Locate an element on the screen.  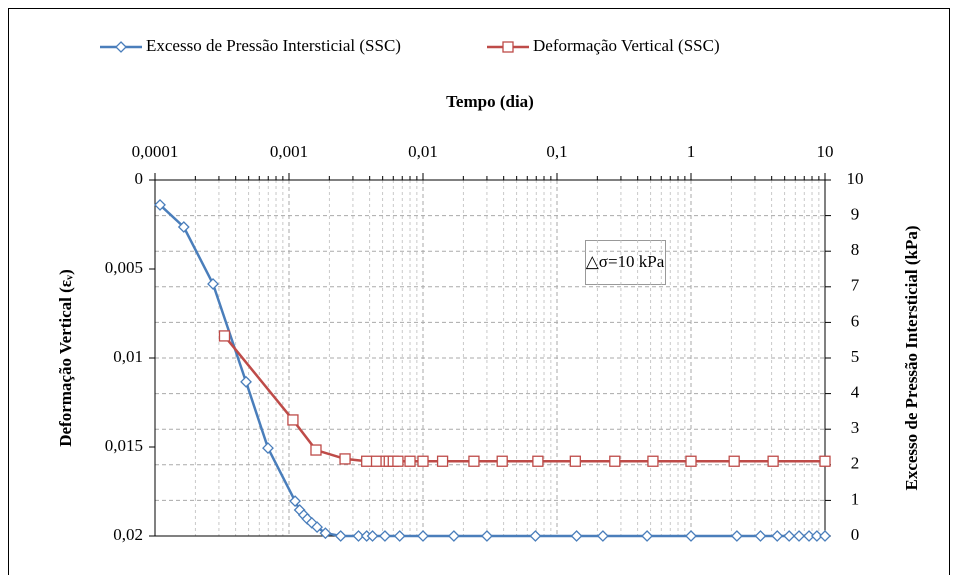
annotation: △σ=10 kPa is located at coordinates (625, 261).